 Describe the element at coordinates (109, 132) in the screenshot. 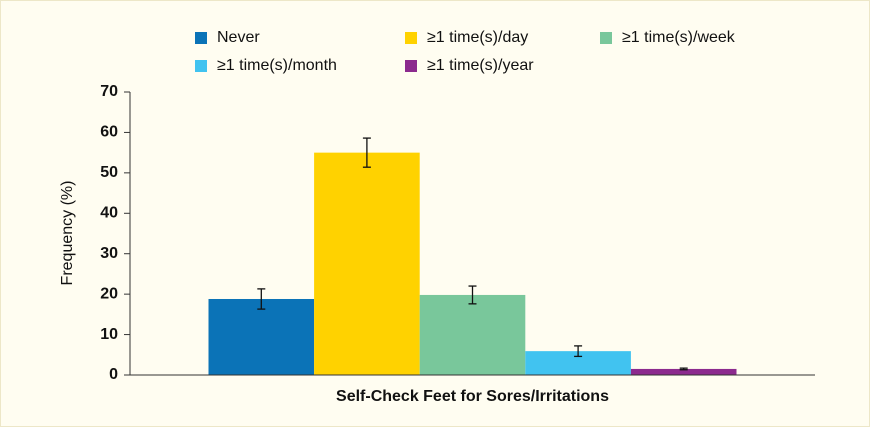

I see `y-tick-label: 60` at that location.